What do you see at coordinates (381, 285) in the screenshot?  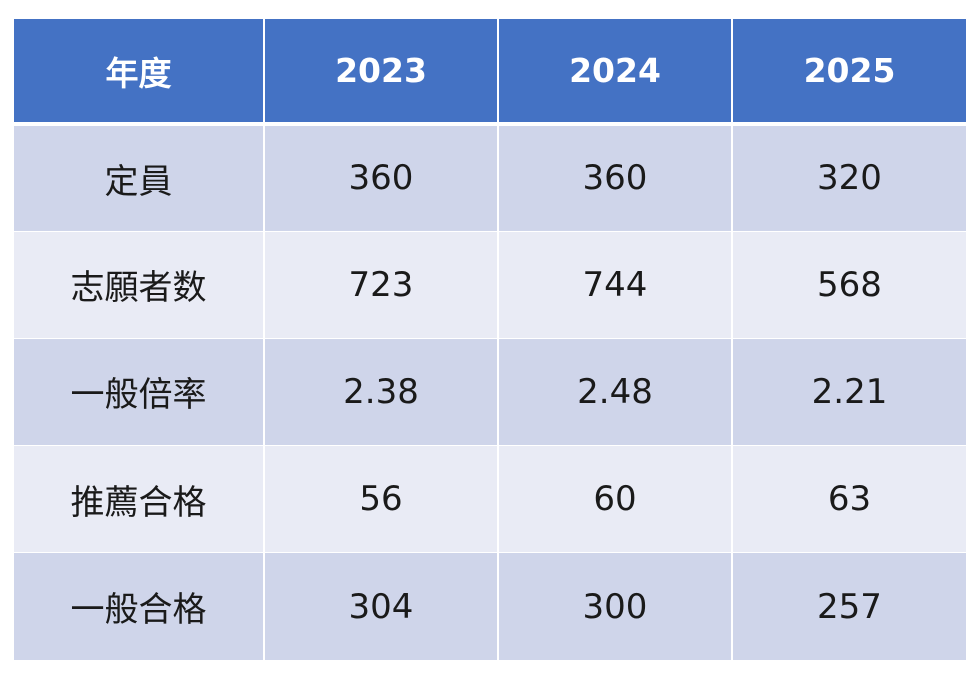 I see `table-cell: 723` at bounding box center [381, 285].